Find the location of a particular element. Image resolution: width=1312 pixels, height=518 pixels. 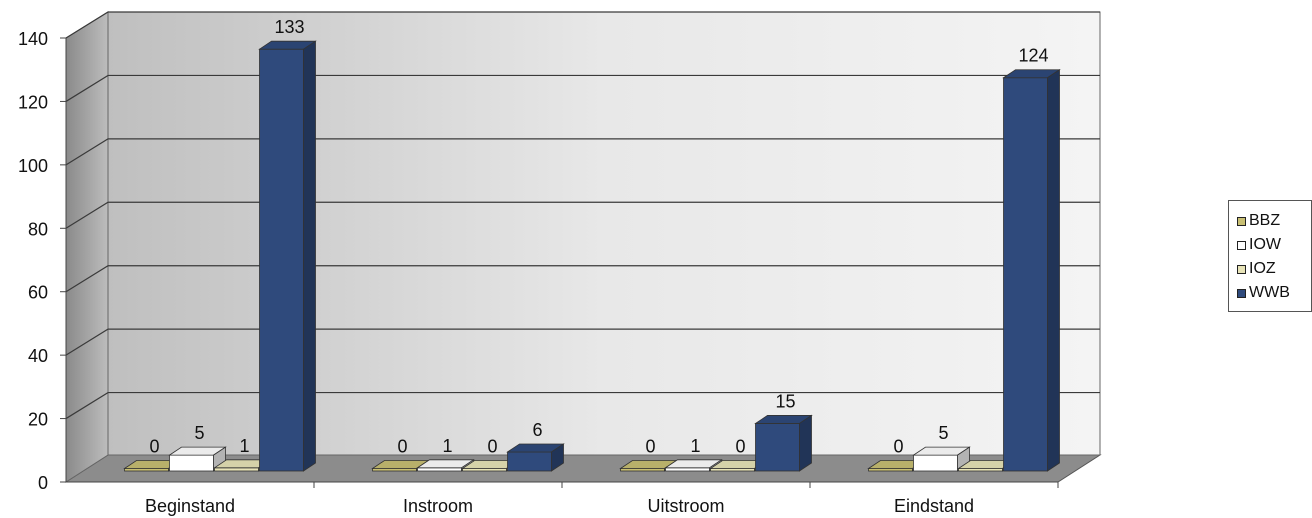

y-tick-label: 80 is located at coordinates (38, 229).